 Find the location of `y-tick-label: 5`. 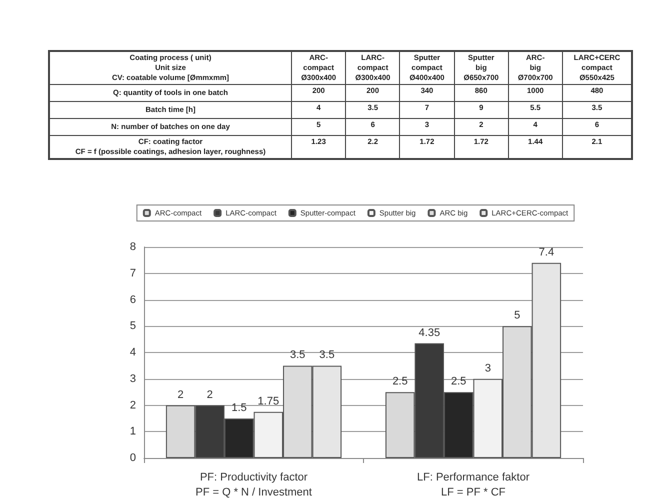

y-tick-label: 5 is located at coordinates (133, 326).